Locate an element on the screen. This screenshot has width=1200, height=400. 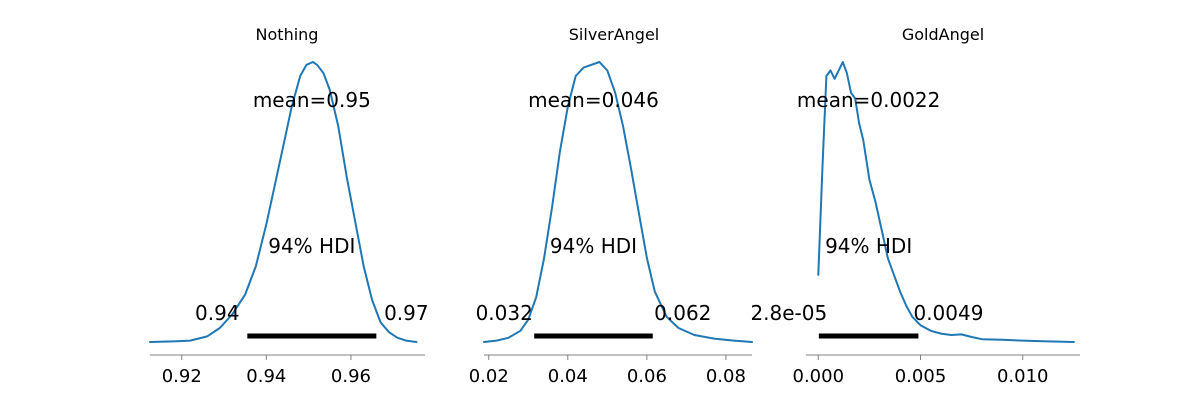
x-tick-label: 0.02 is located at coordinates (489, 376).